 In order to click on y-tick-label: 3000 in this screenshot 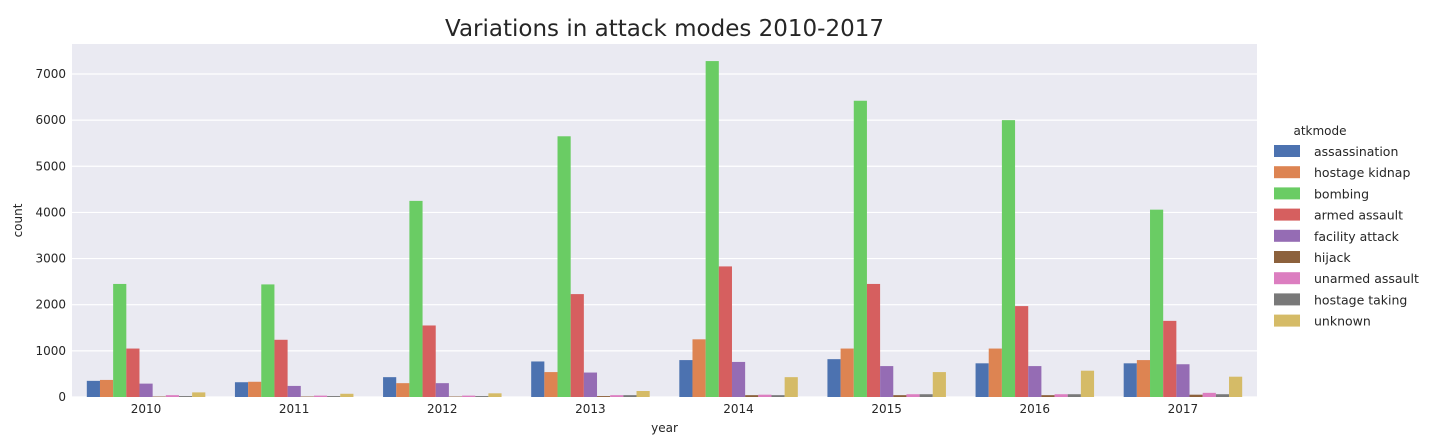, I will do `click(50, 259)`.